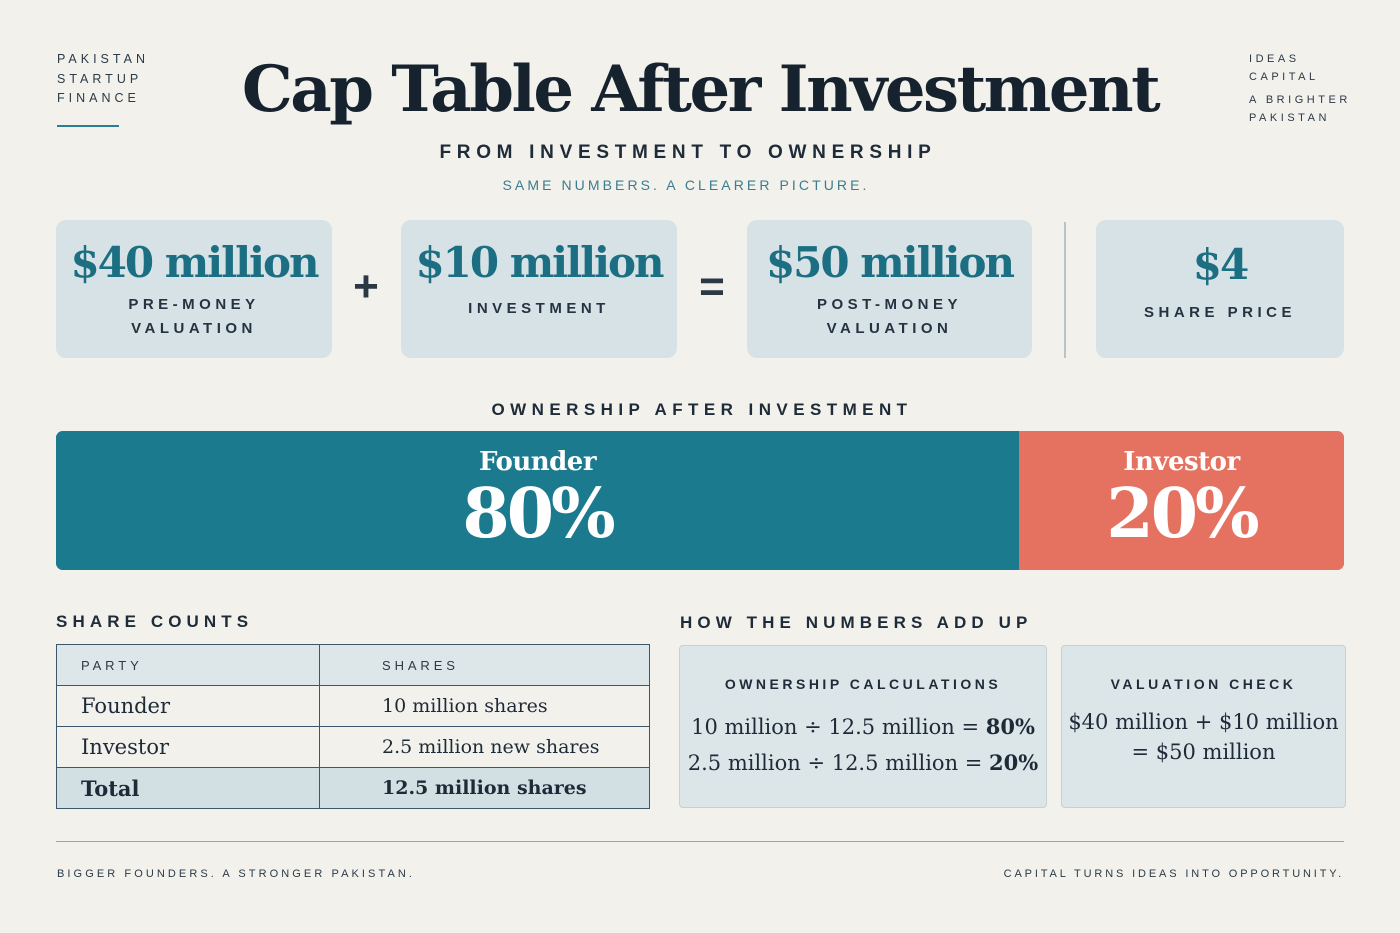 Image resolution: width=1400 pixels, height=933 pixels. Describe the element at coordinates (484, 747) in the screenshot. I see `table-cell-shares: 2.5 million new shares` at that location.